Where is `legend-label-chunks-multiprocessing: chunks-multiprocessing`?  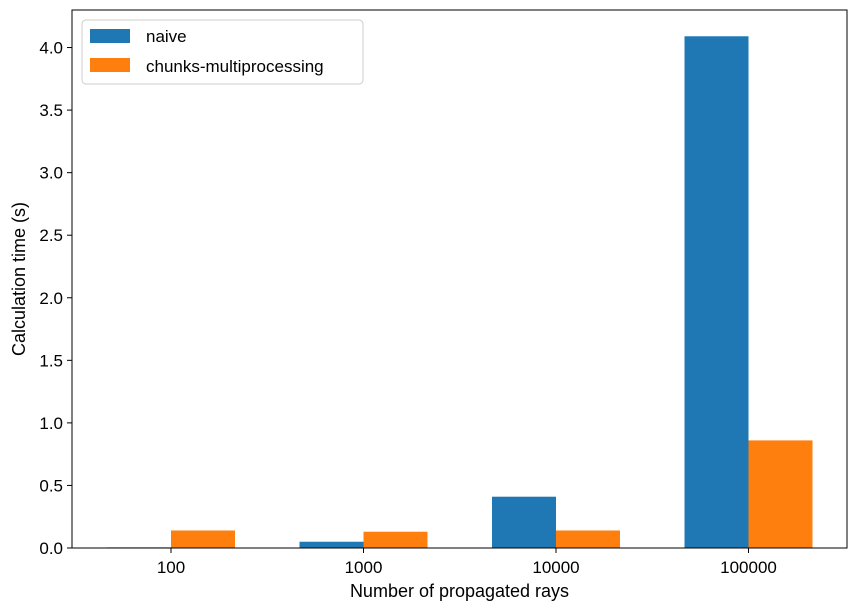 legend-label-chunks-multiprocessing: chunks-multiprocessing is located at coordinates (235, 66).